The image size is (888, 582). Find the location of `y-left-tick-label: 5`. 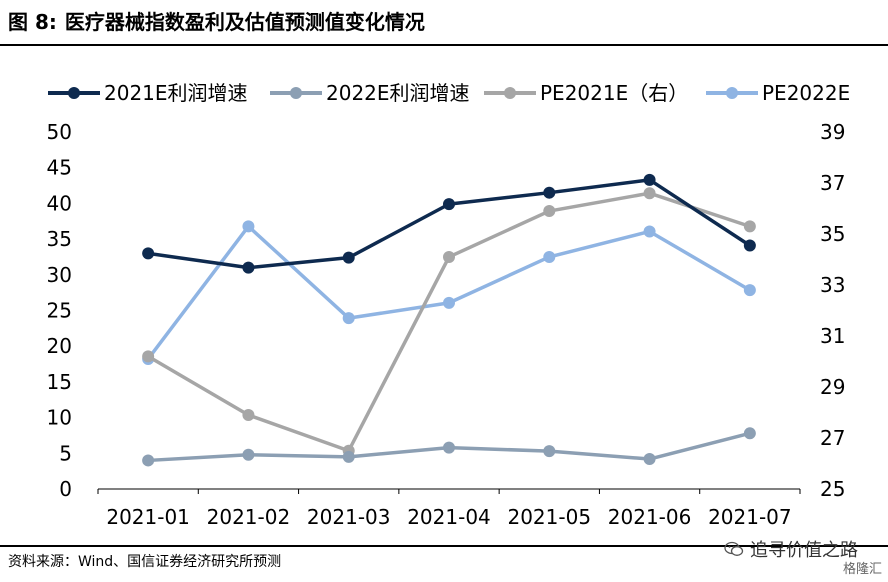

y-left-tick-label: 5 is located at coordinates (65, 453).